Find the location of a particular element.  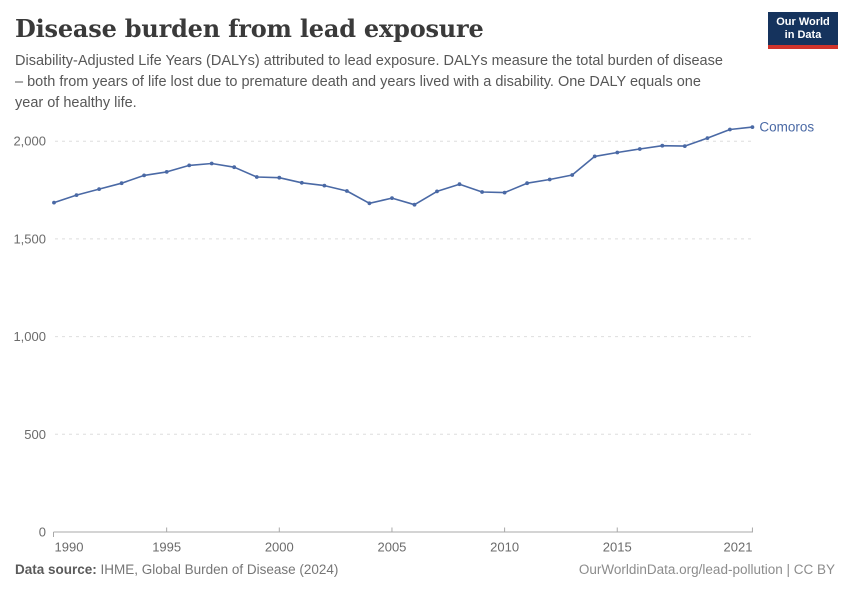

data-source-label: Data source: is located at coordinates (56, 569).